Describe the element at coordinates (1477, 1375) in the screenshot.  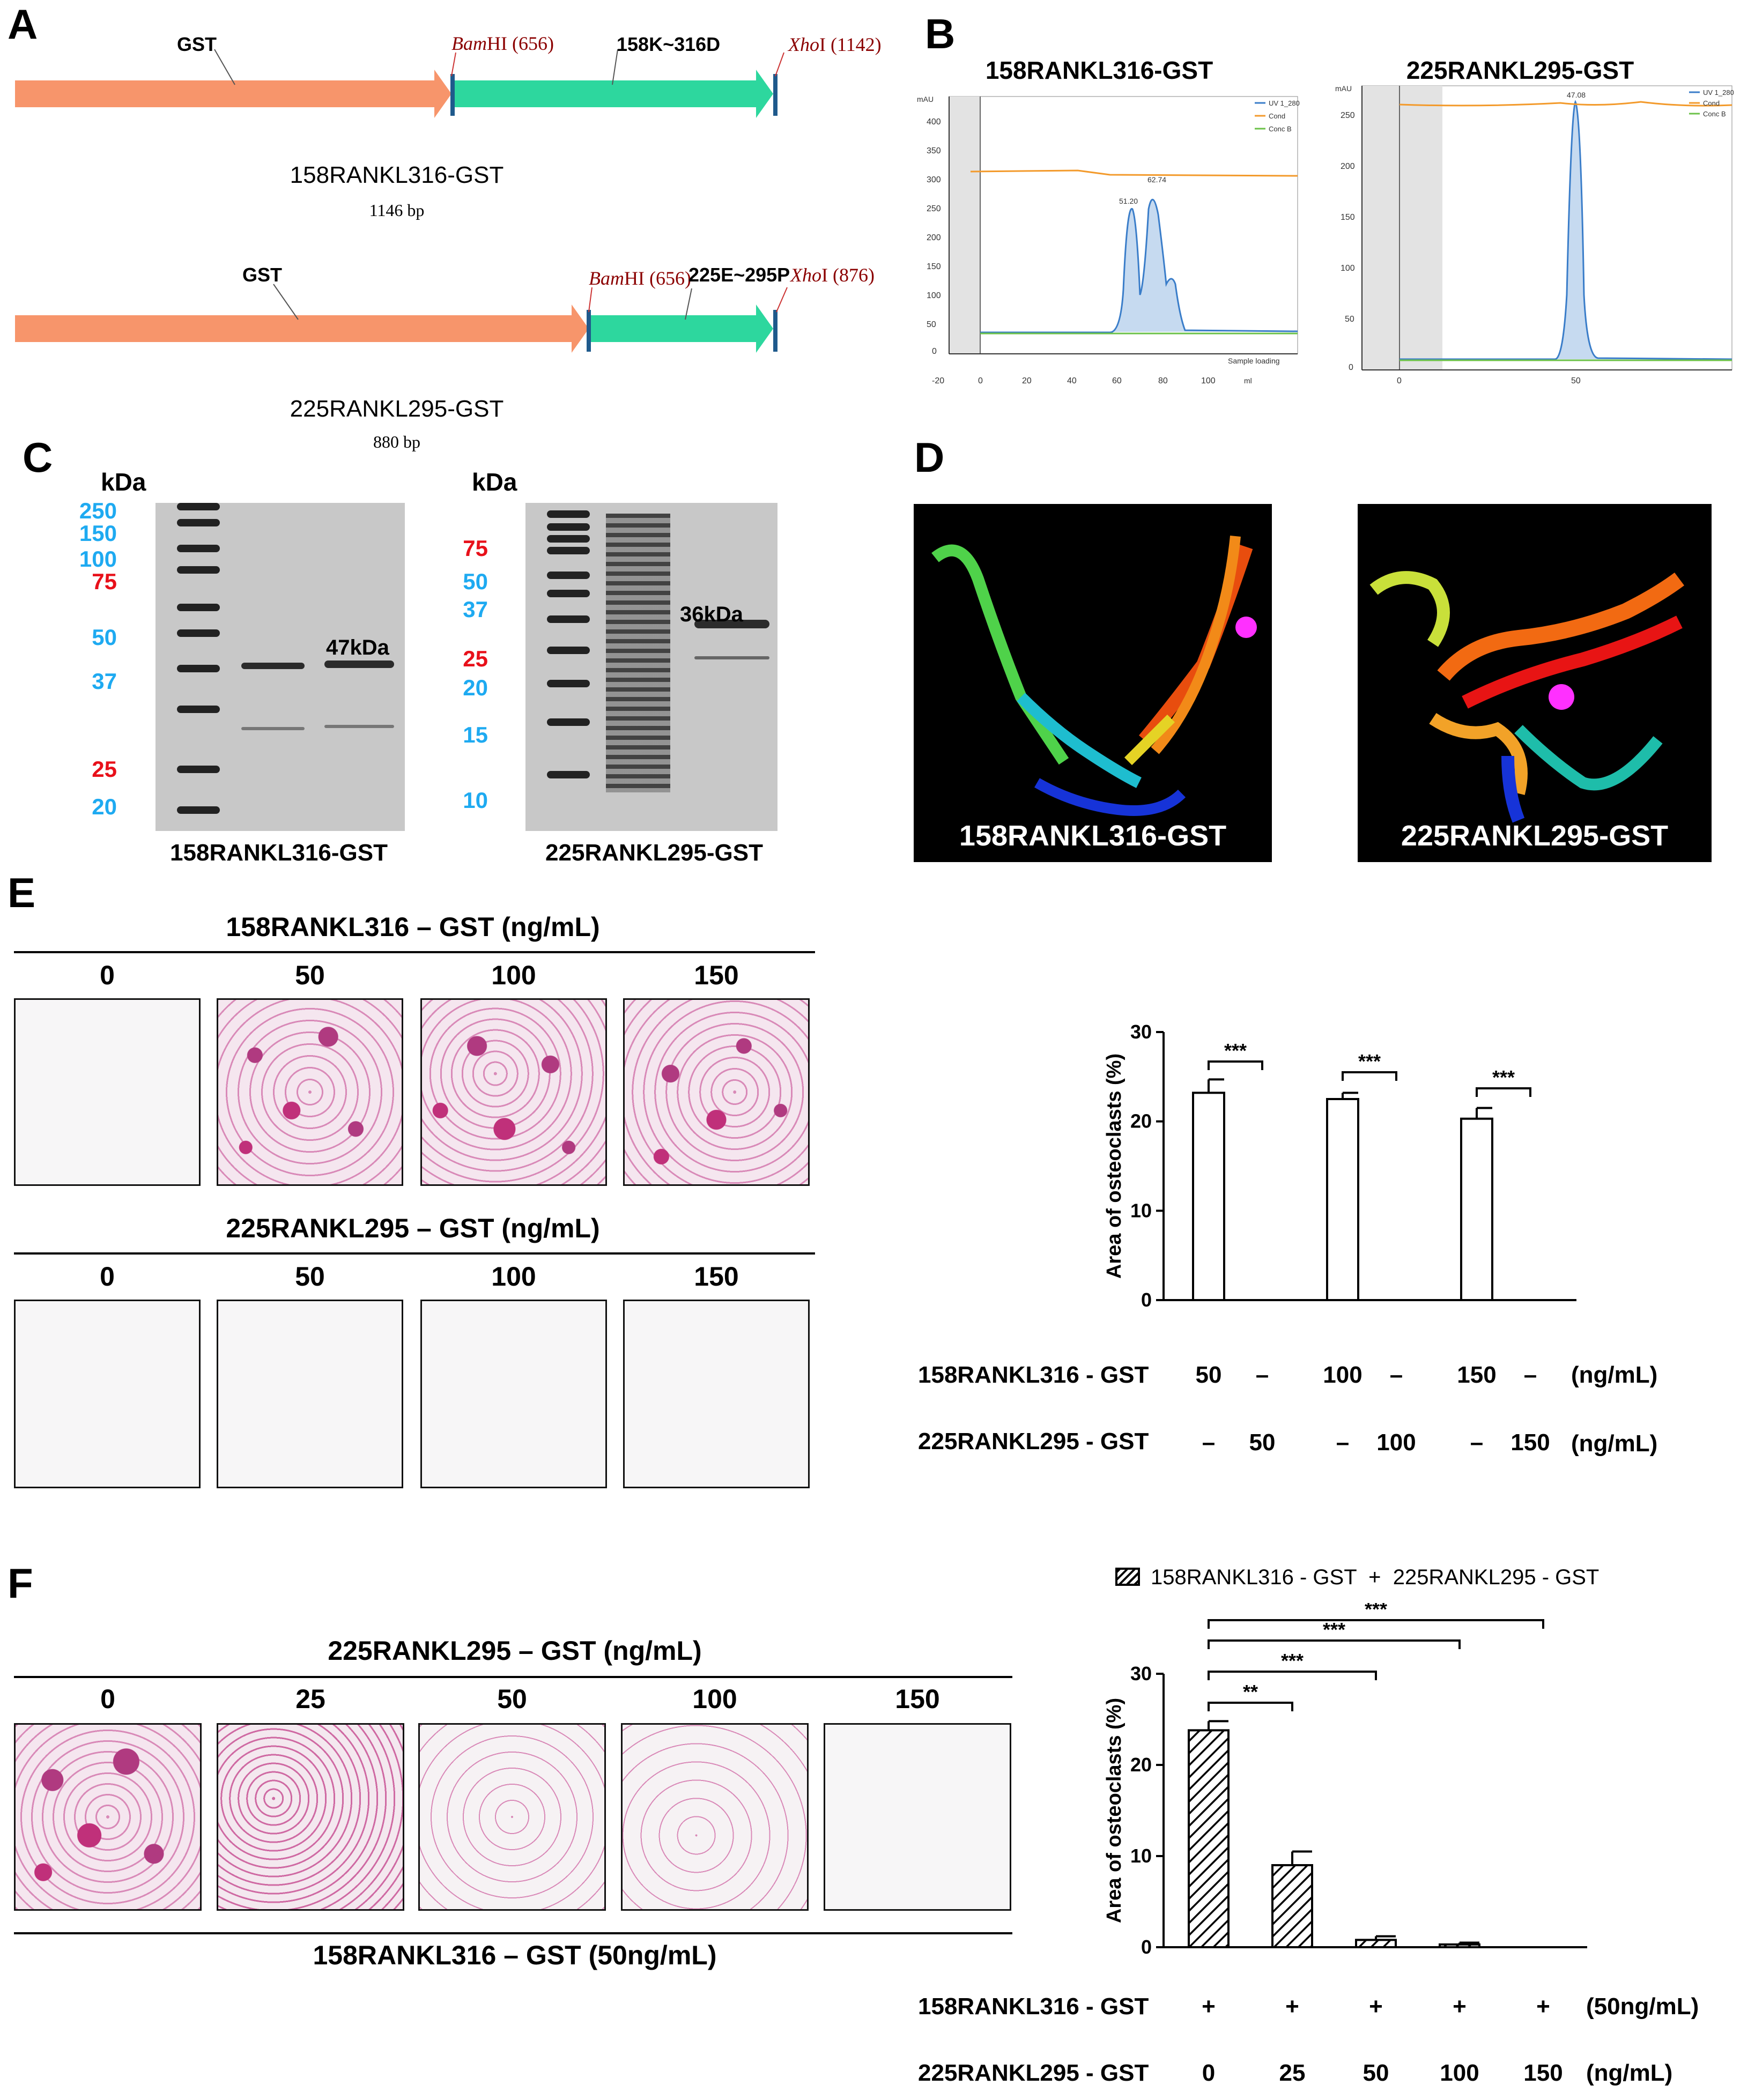
I see `condition-cell: 150` at that location.